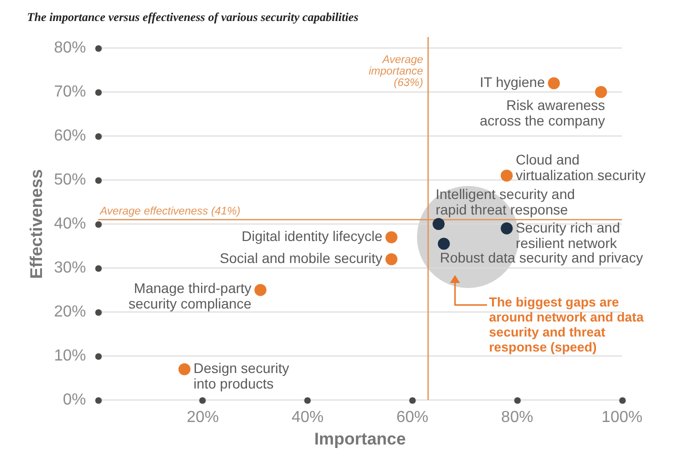 Image resolution: width=700 pixels, height=462 pixels. Describe the element at coordinates (517, 417) in the screenshot. I see `x-tick-label: 80%` at that location.